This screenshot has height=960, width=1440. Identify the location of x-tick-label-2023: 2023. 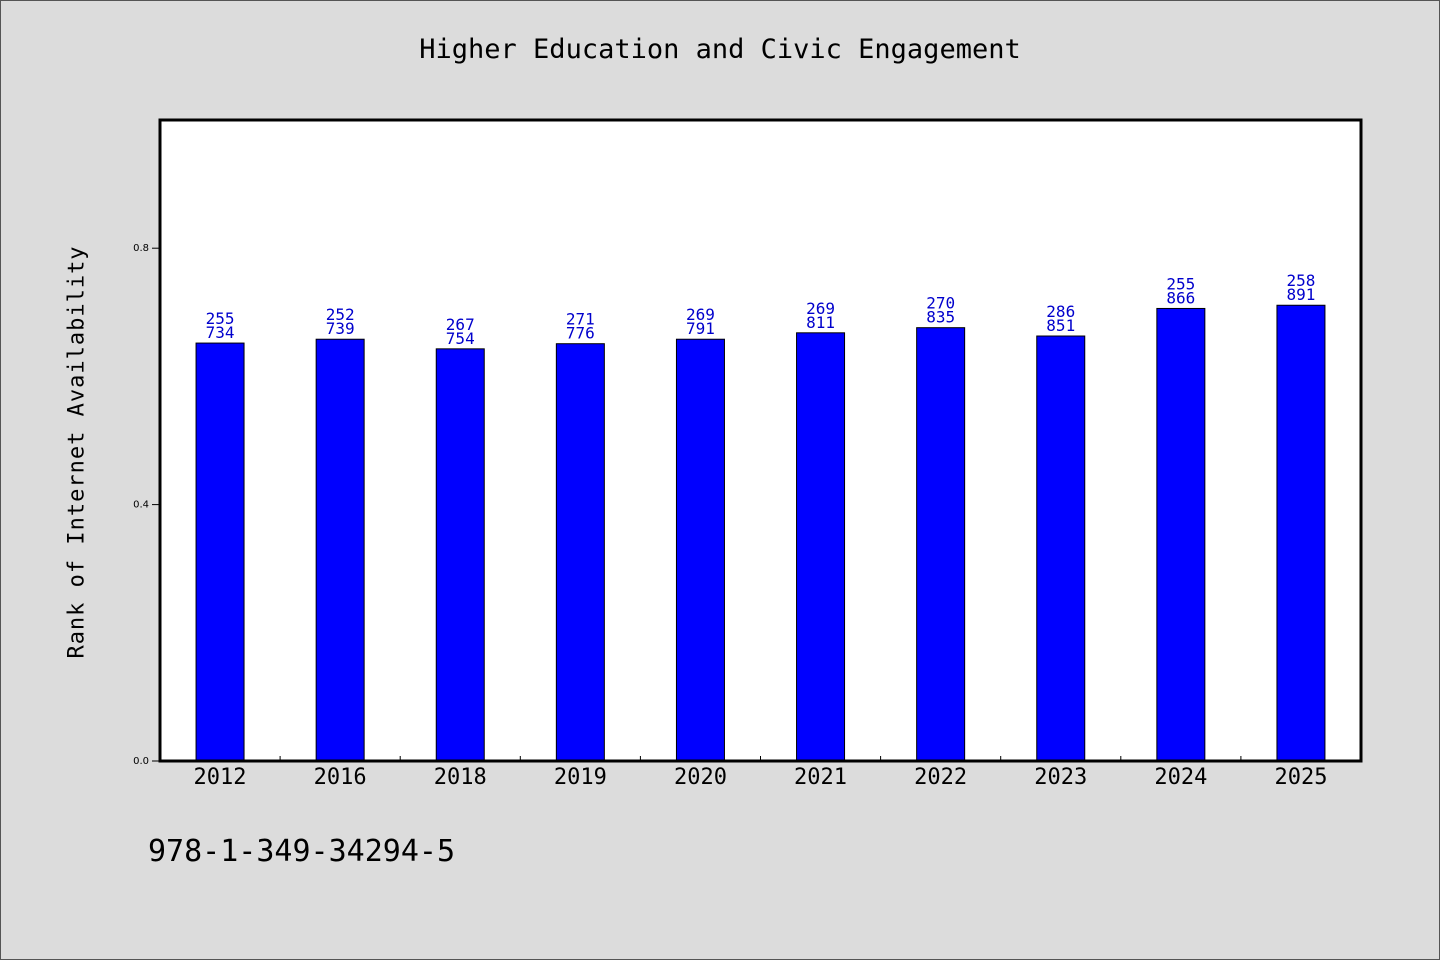
(1060, 777).